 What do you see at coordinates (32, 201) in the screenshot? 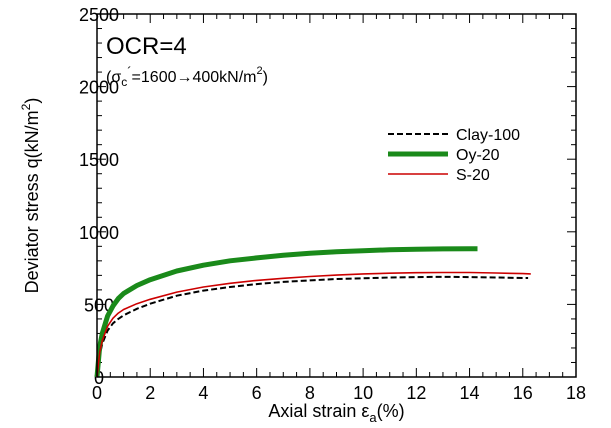
I see `y-axis-title-main: Deviator stress q(kN/m` at bounding box center [32, 201].